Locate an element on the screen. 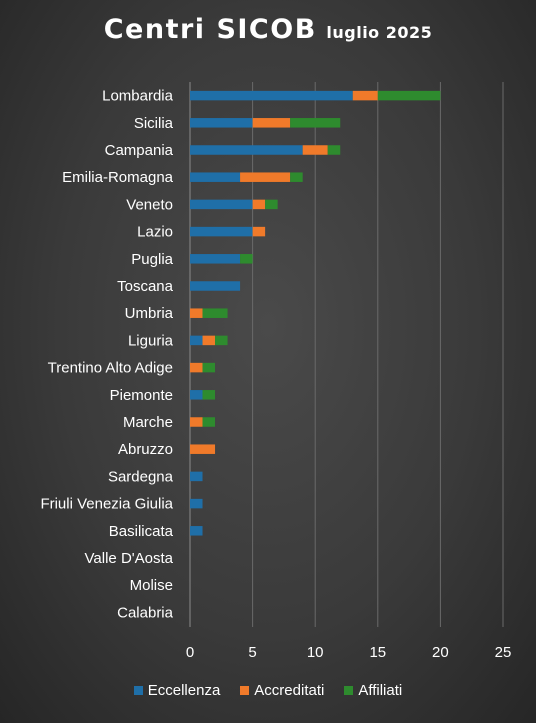 This screenshot has height=723, width=536. legend-item-affiliati: Affiliati is located at coordinates (373, 690).